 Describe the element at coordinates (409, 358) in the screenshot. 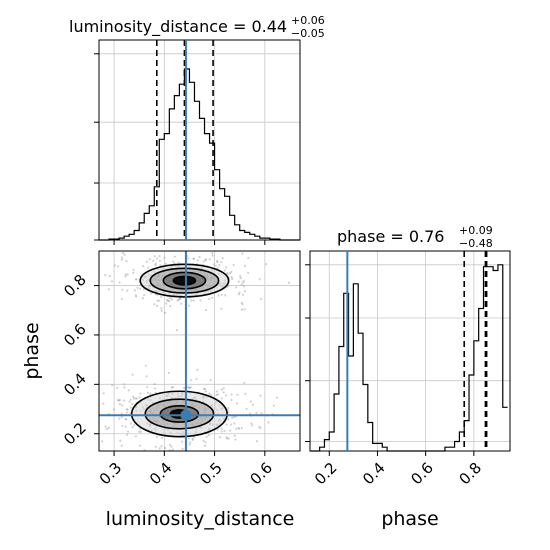

I see `histogram-line` at that location.